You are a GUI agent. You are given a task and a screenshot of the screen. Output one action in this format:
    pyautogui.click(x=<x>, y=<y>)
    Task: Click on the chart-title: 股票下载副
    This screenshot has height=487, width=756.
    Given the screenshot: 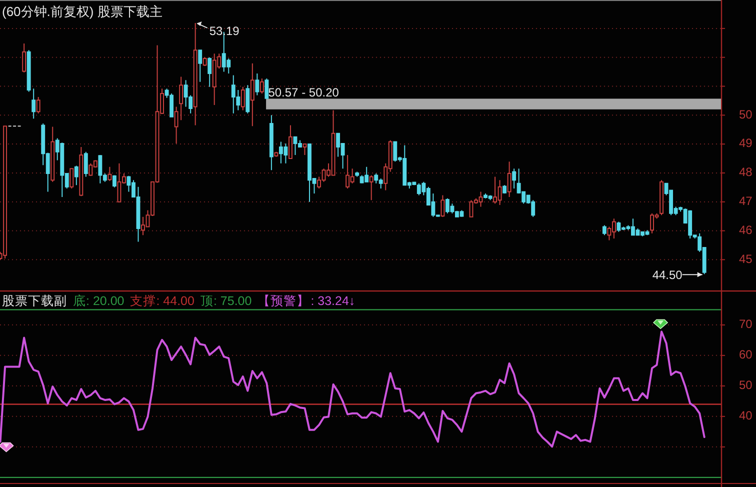 What is the action you would take?
    pyautogui.click(x=34, y=301)
    